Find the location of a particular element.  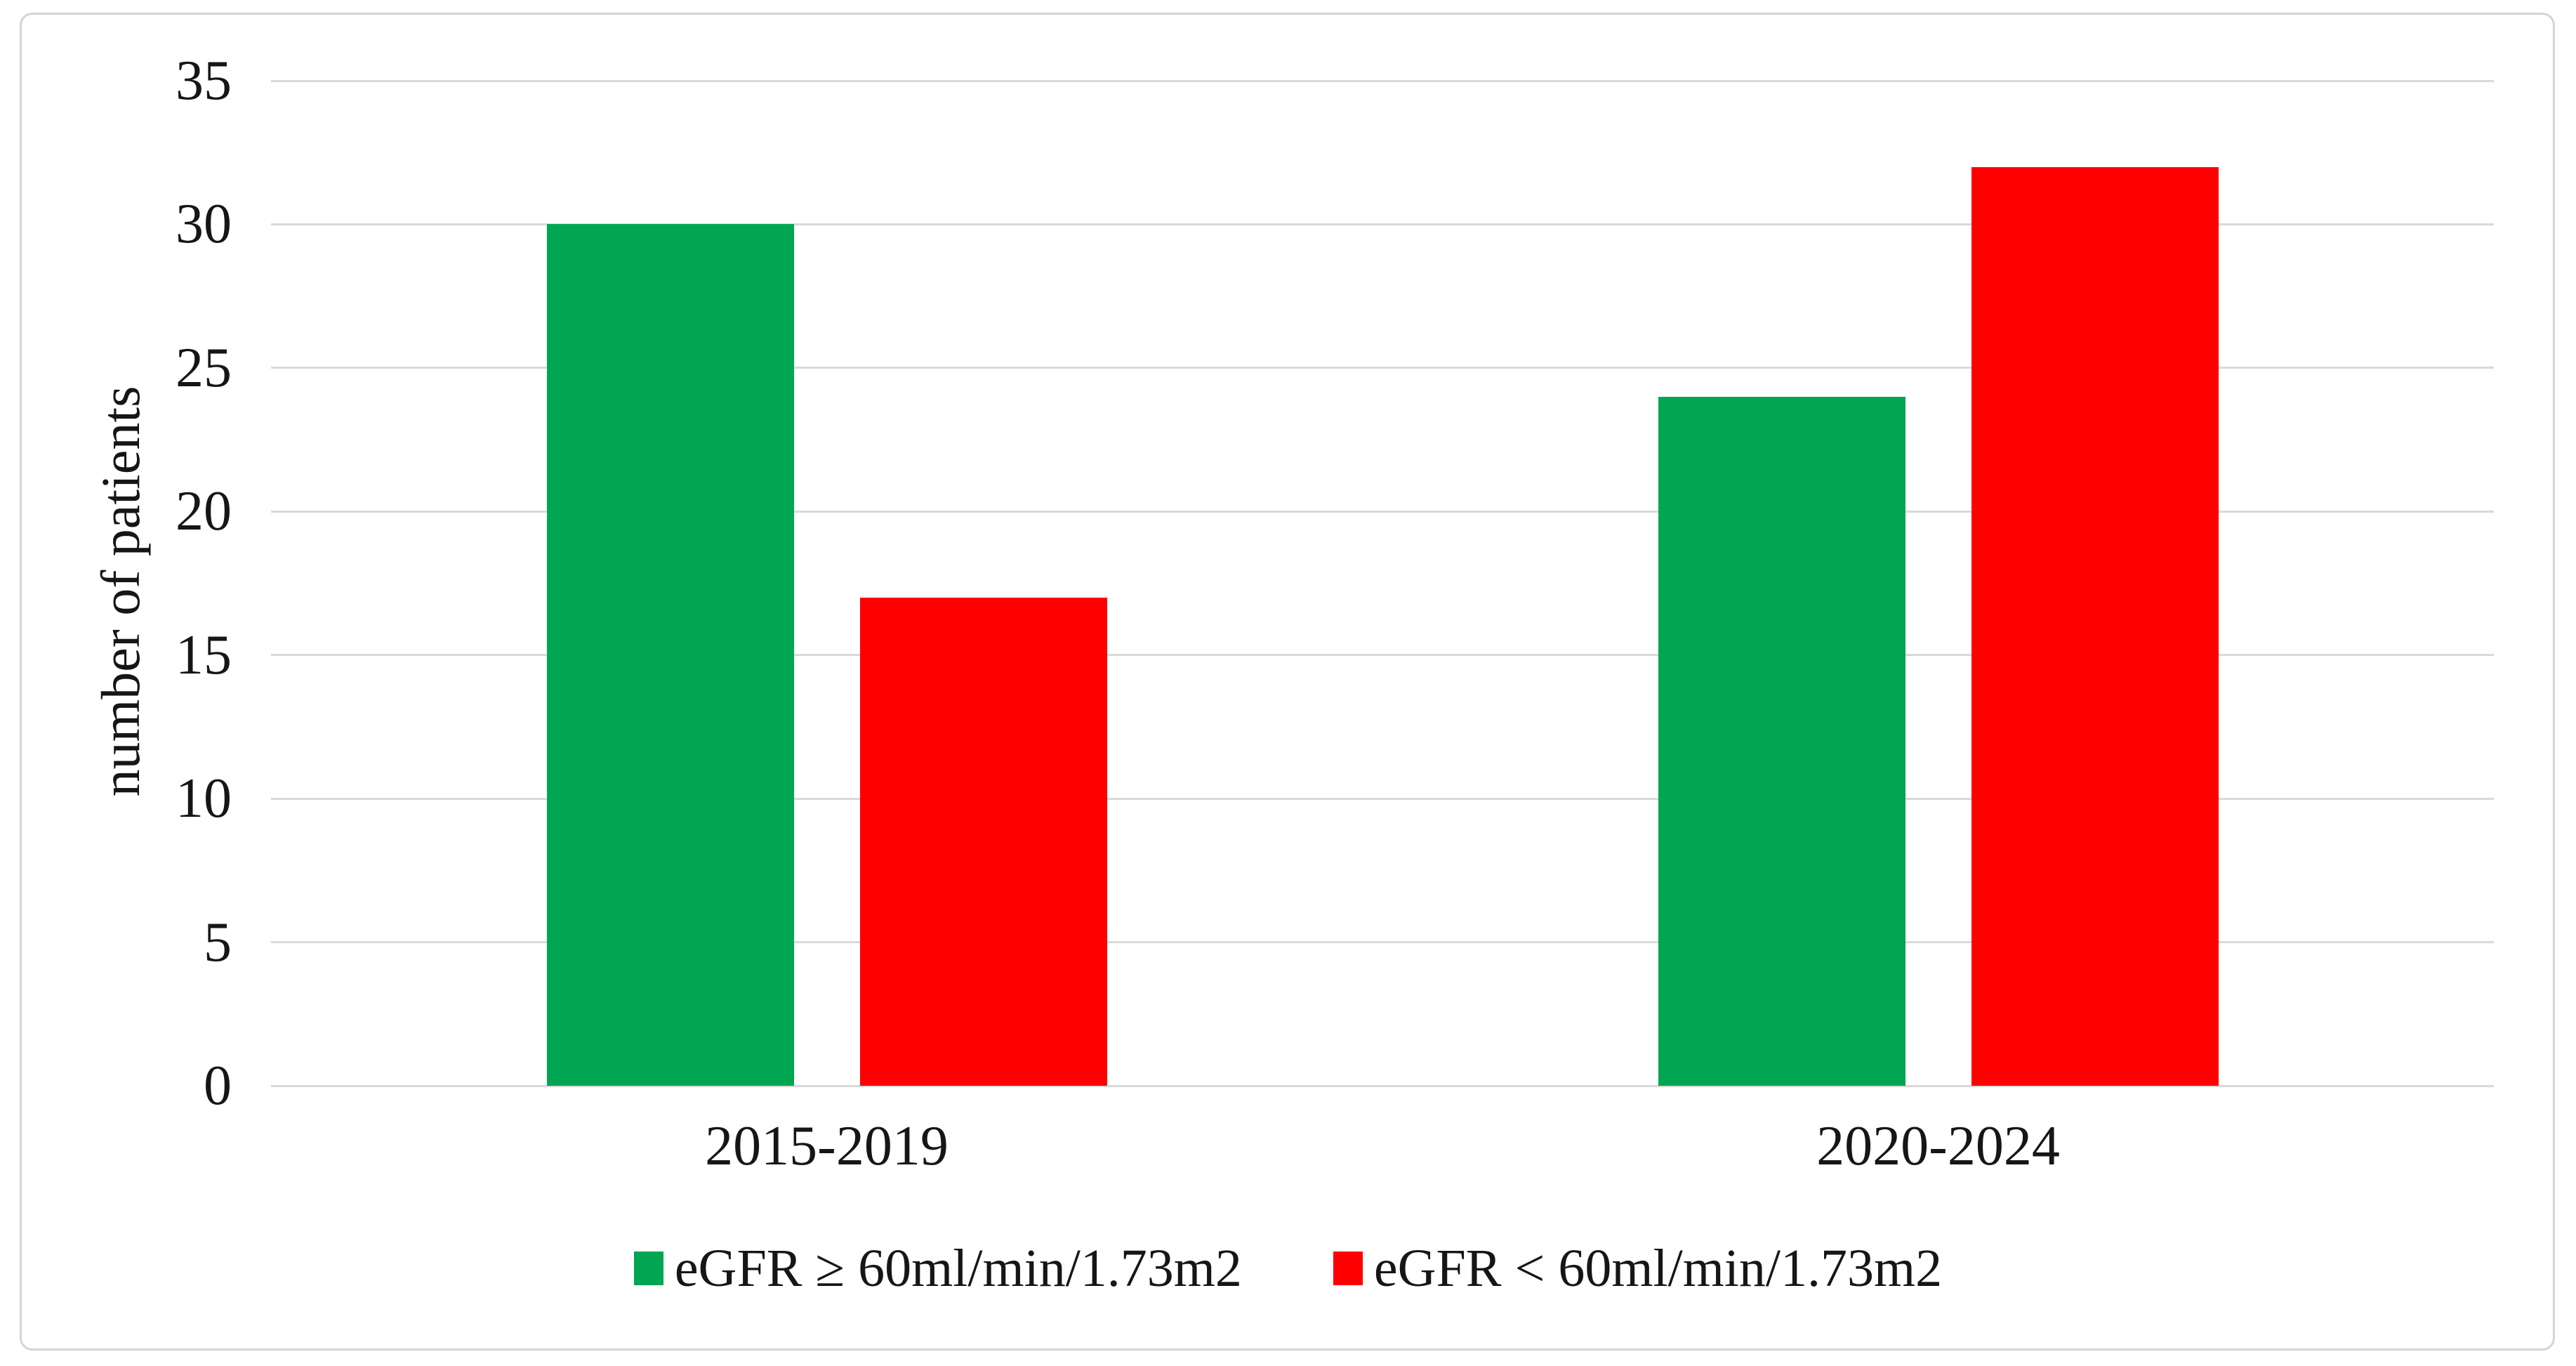

y-tick-label-10: 10 is located at coordinates (204, 799).